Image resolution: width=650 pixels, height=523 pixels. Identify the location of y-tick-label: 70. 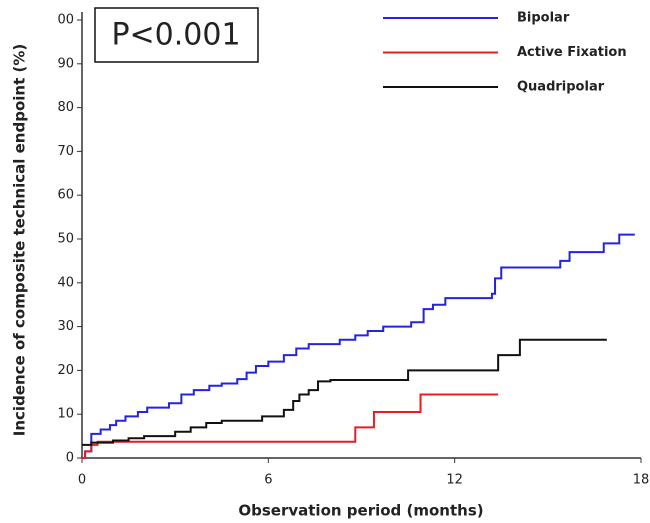
(65, 151).